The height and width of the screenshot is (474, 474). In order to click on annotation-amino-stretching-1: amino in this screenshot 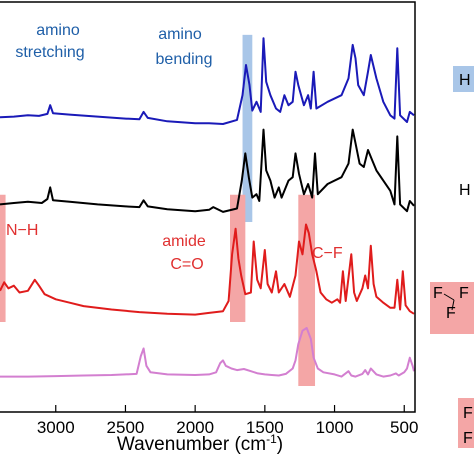, I will do `click(58, 30)`.